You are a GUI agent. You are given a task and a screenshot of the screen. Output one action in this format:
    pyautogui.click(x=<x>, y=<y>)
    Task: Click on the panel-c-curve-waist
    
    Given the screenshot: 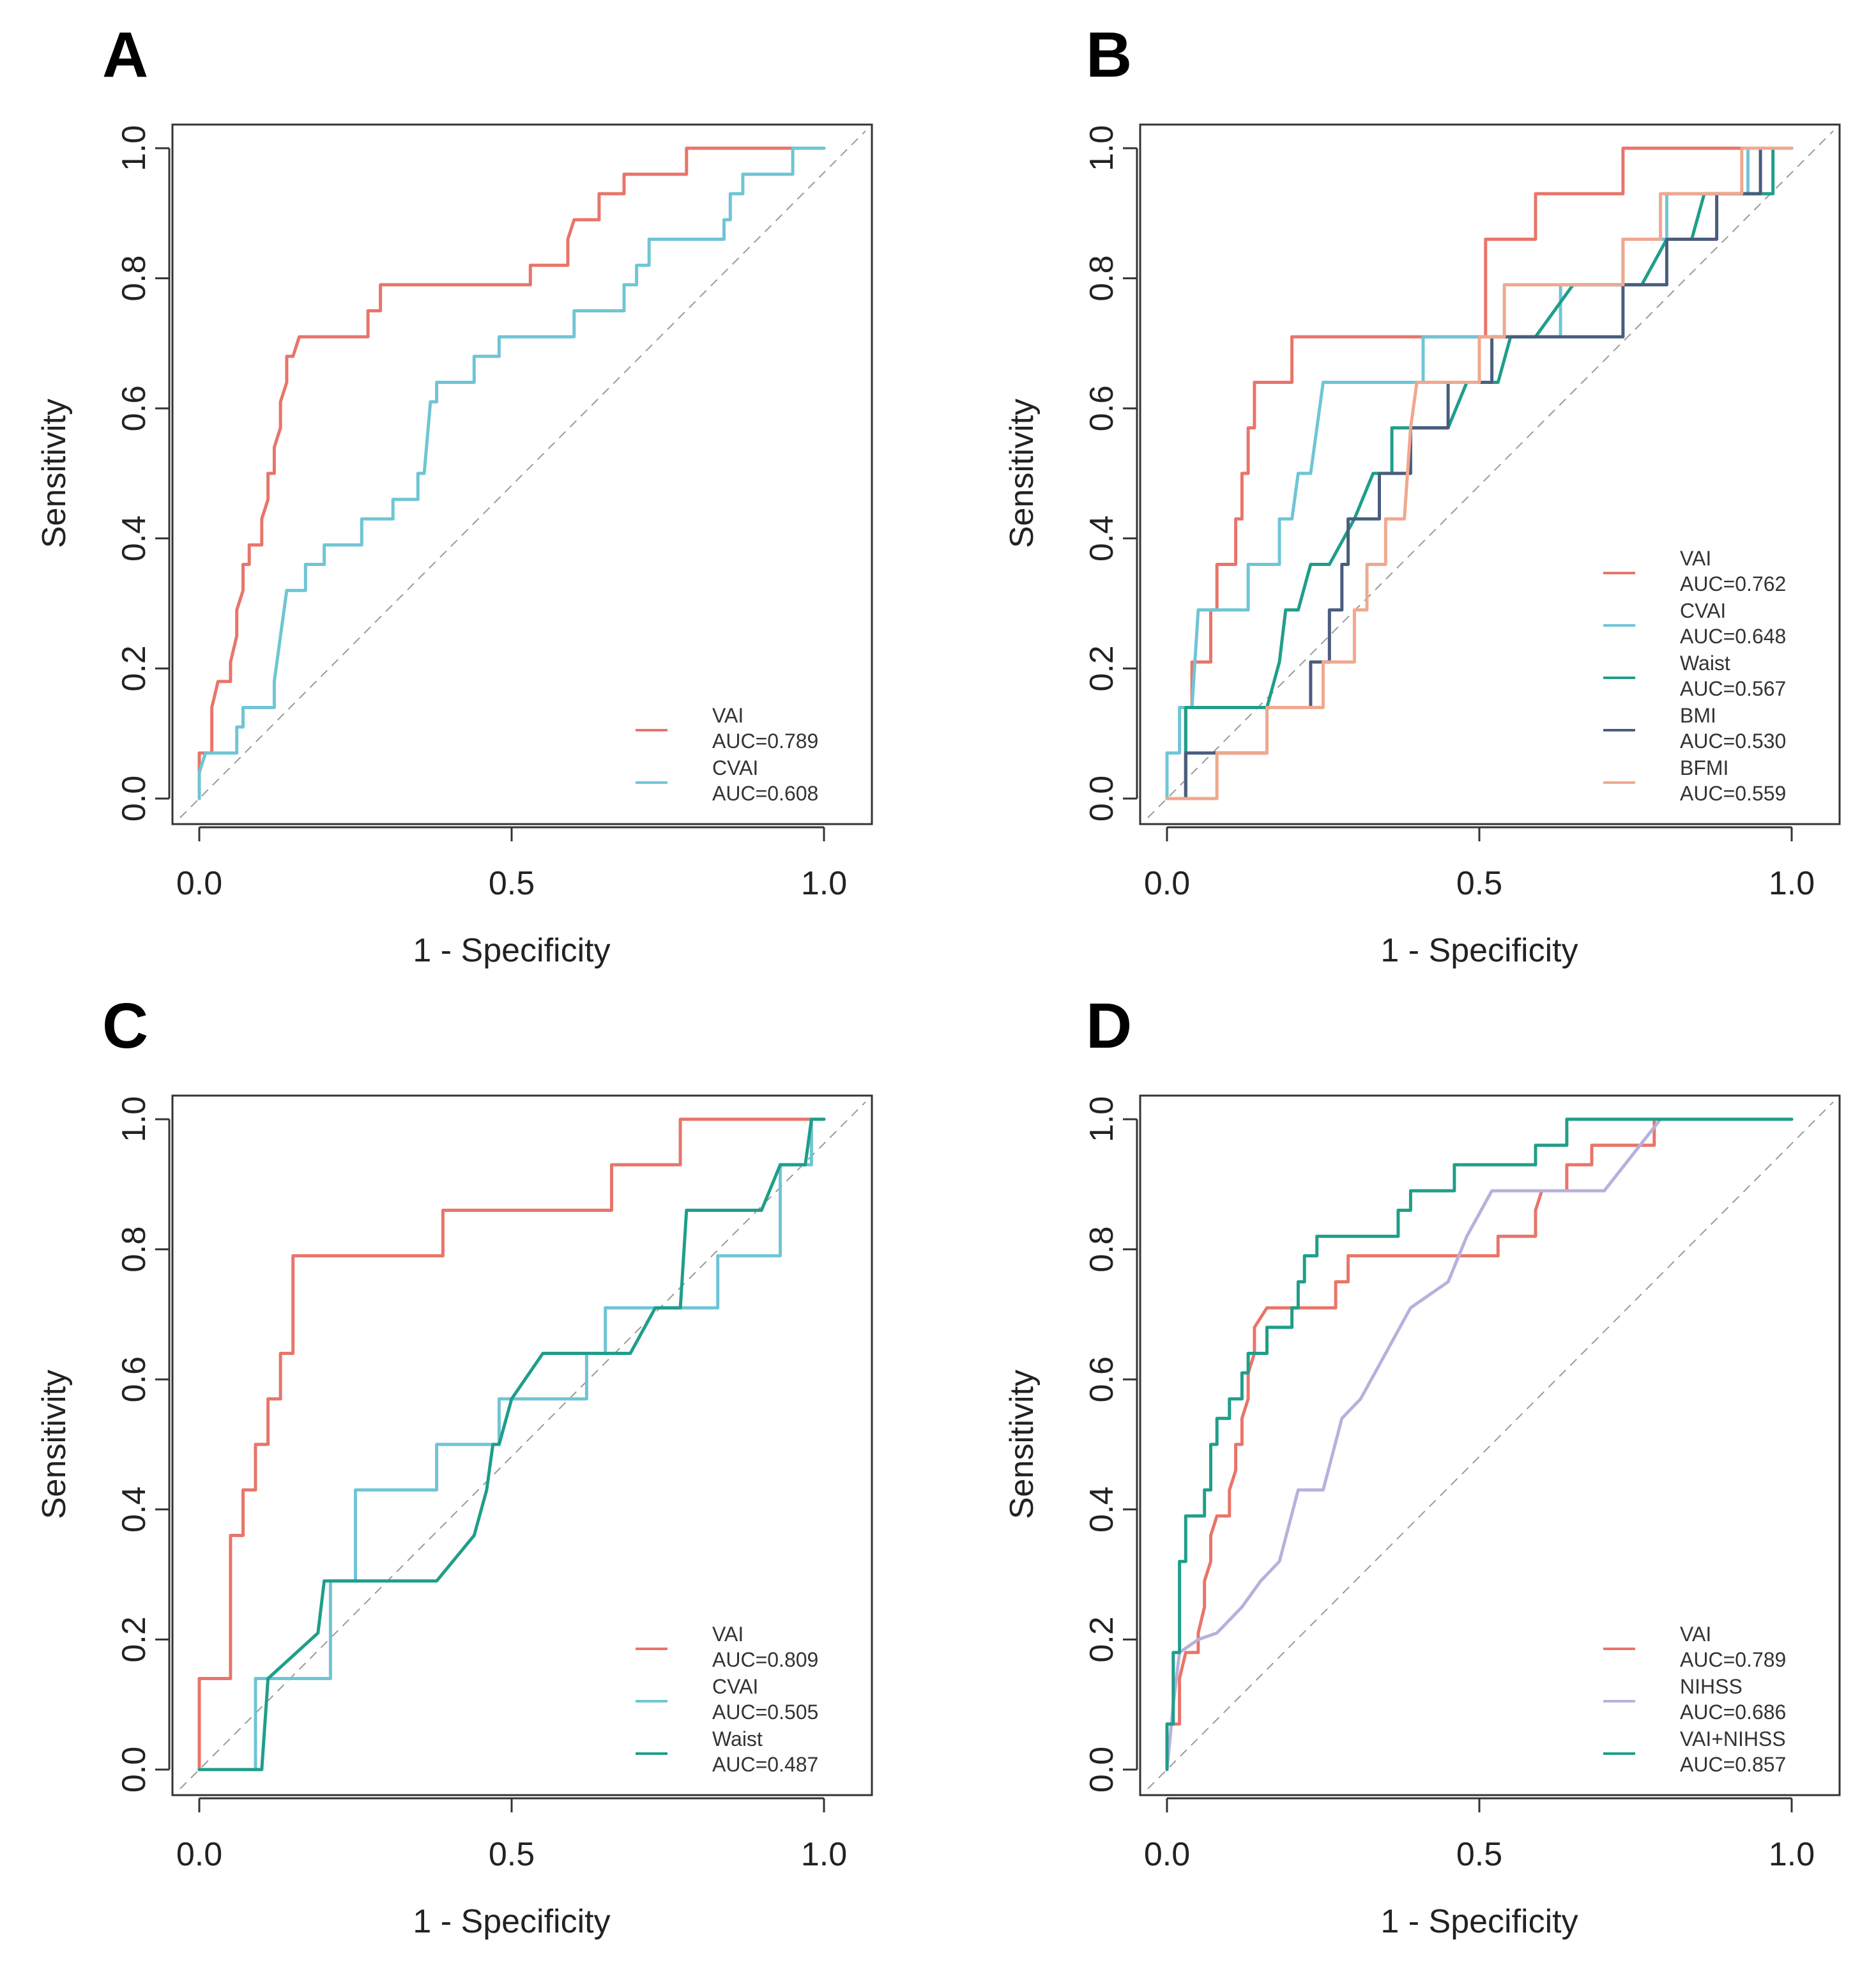 What is the action you would take?
    pyautogui.click(x=511, y=1444)
    